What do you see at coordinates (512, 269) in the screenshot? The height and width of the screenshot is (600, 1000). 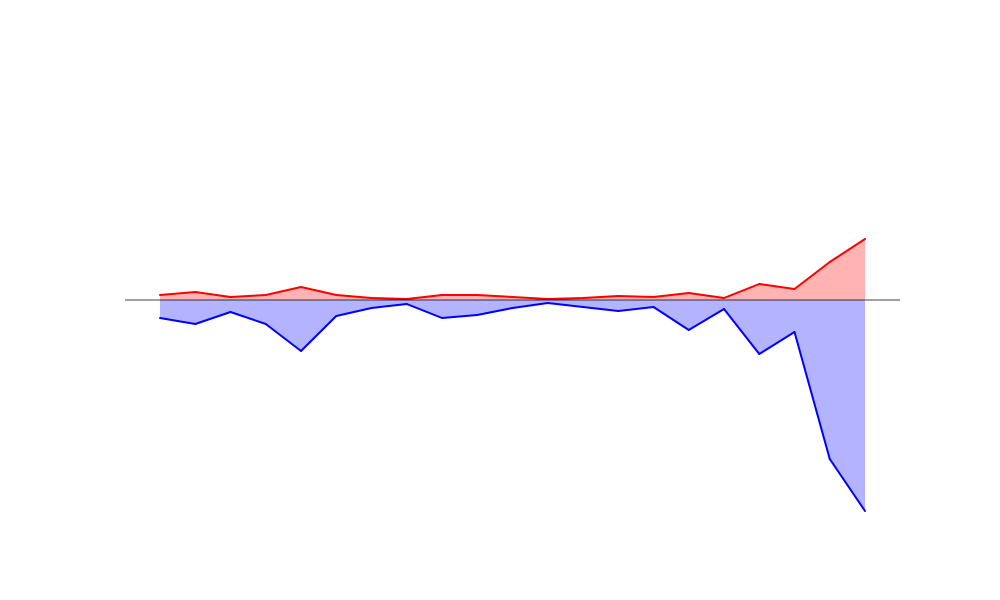 I see `series-0-area` at bounding box center [512, 269].